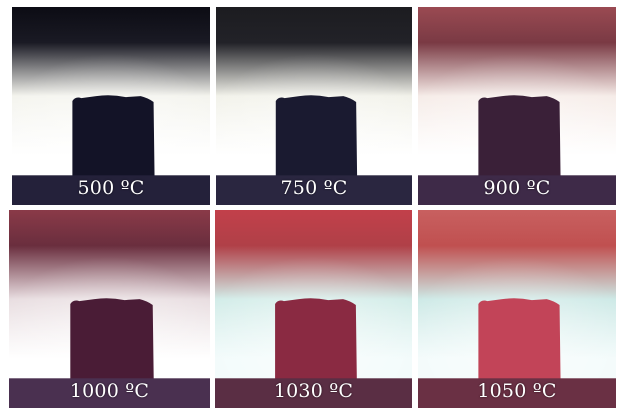 The image size is (618, 408). I want to click on temperature-label: 1050 ºC, so click(517, 391).